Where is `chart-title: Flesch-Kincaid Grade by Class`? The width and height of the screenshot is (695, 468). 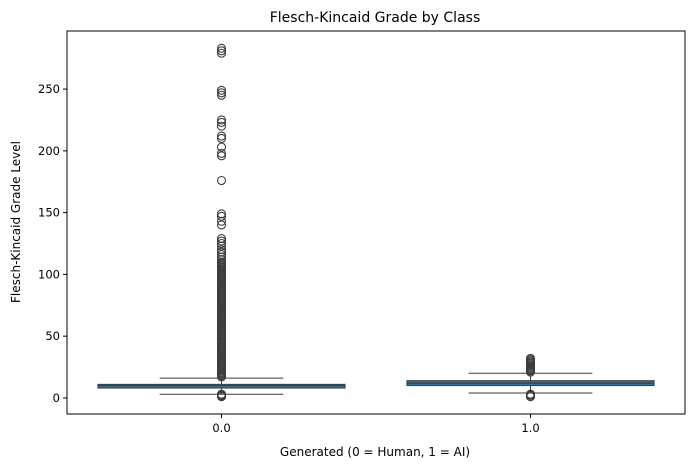 chart-title: Flesch-Kincaid Grade by Class is located at coordinates (375, 18).